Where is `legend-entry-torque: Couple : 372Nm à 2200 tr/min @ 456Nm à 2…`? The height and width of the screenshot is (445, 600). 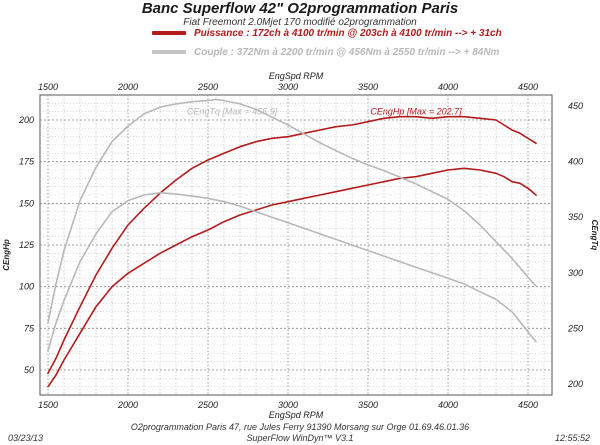
legend-entry-torque: Couple : 372Nm à 2200 tr/min @ 456Nm à 2… is located at coordinates (325, 53).